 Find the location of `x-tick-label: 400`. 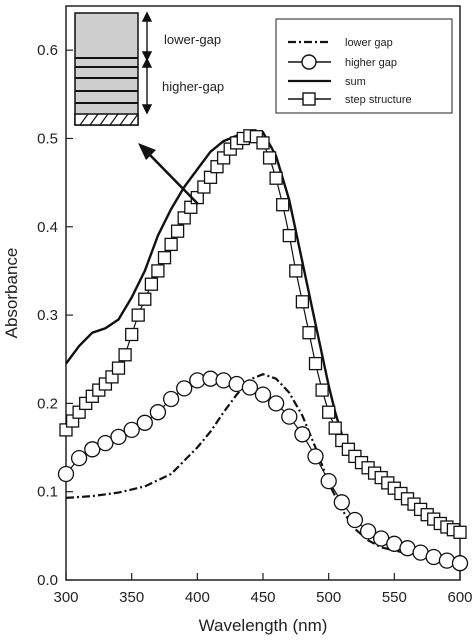

x-tick-label: 400 is located at coordinates (197, 597).